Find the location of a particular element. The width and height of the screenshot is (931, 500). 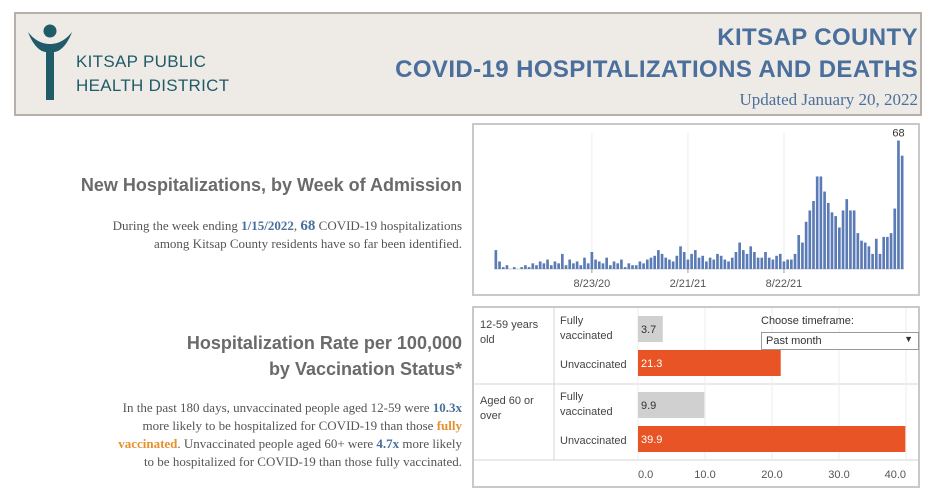

vaccinated-bar is located at coordinates (650, 329).